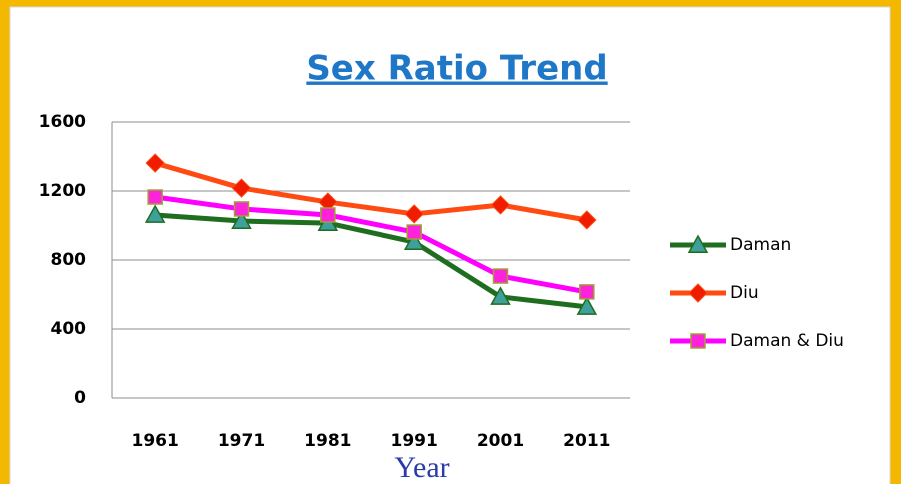  Describe the element at coordinates (414, 441) in the screenshot. I see `x-tick-label: 1991` at that location.